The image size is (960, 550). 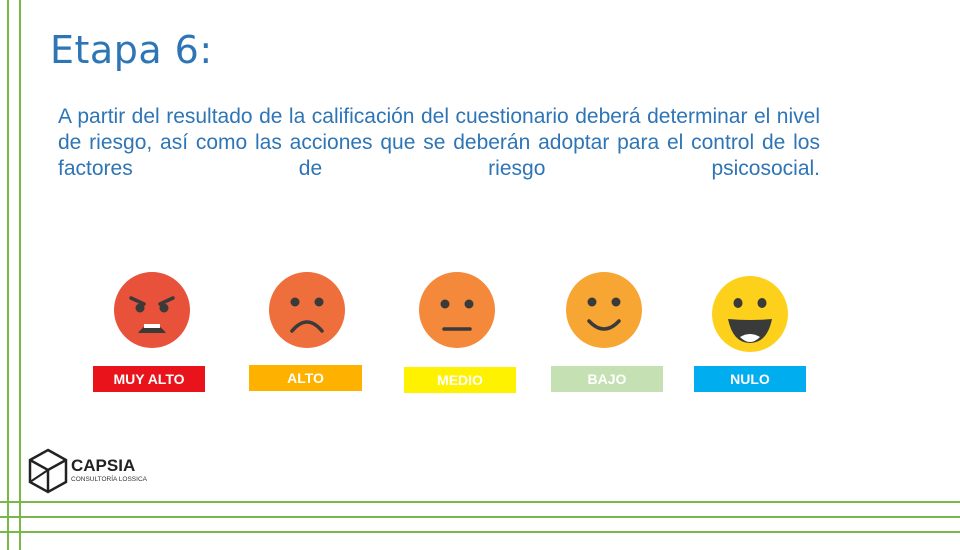 I want to click on risk-label-medio: MEDIO, so click(x=460, y=380).